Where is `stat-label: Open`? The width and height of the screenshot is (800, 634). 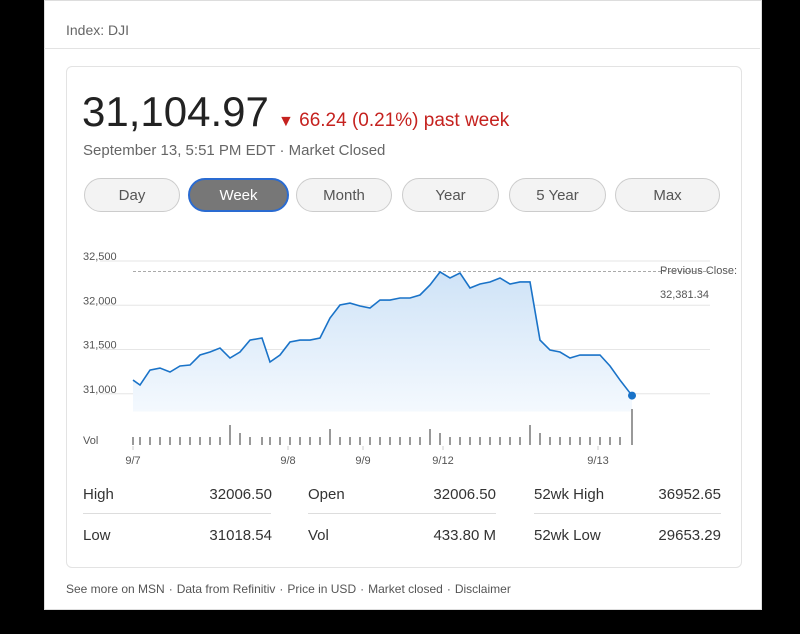
stat-label: Open is located at coordinates (326, 494).